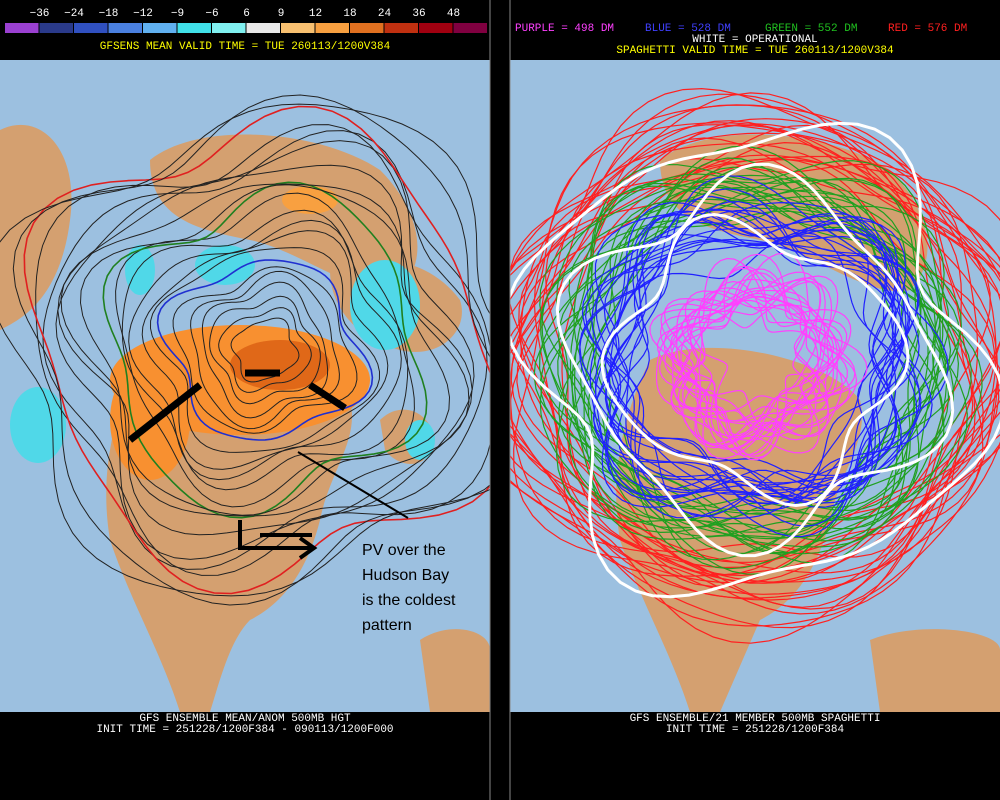 The height and width of the screenshot is (800, 1000). What do you see at coordinates (453, 14) in the screenshot?
I see `colorbar-label: 48` at bounding box center [453, 14].